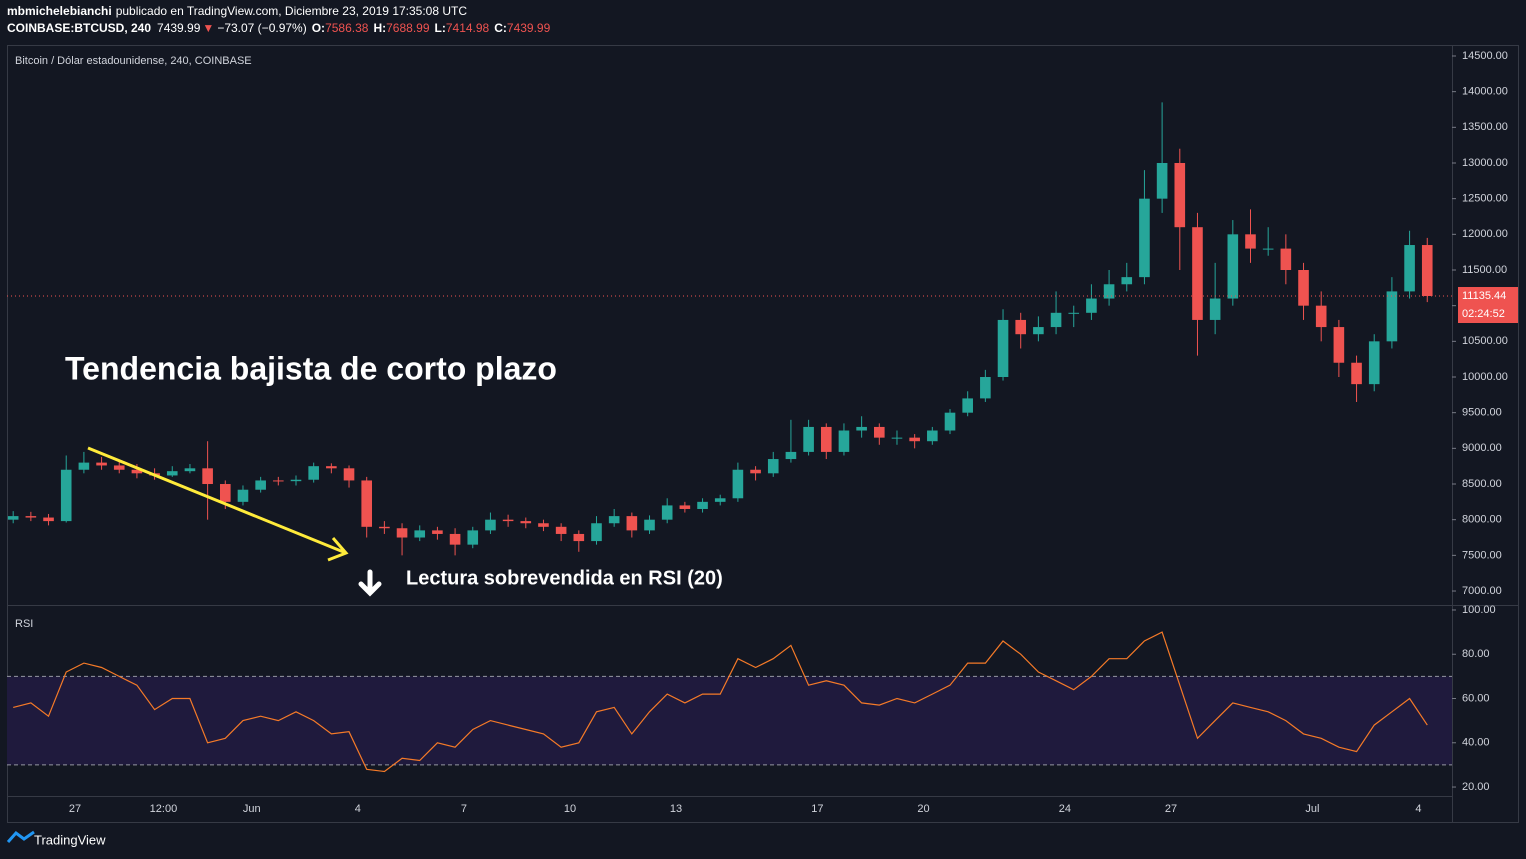 The height and width of the screenshot is (859, 1526). Describe the element at coordinates (1482, 484) in the screenshot. I see `y-tick-label: 8500.00` at that location.